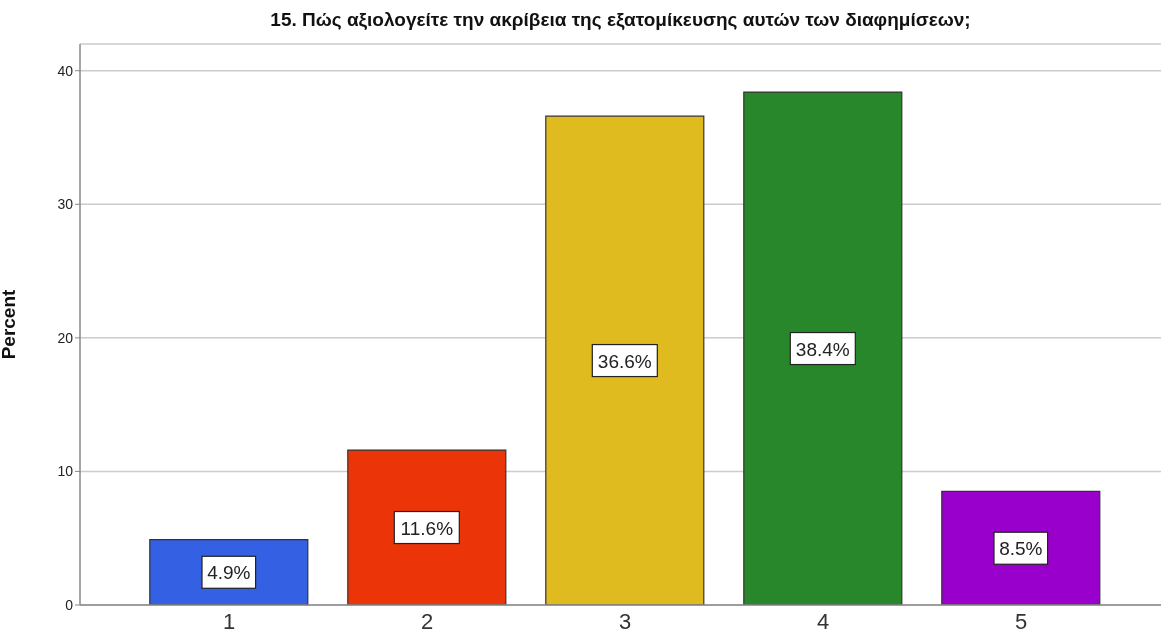 The image size is (1161, 637). Describe the element at coordinates (229, 572) in the screenshot. I see `data-label: 4.9%` at that location.